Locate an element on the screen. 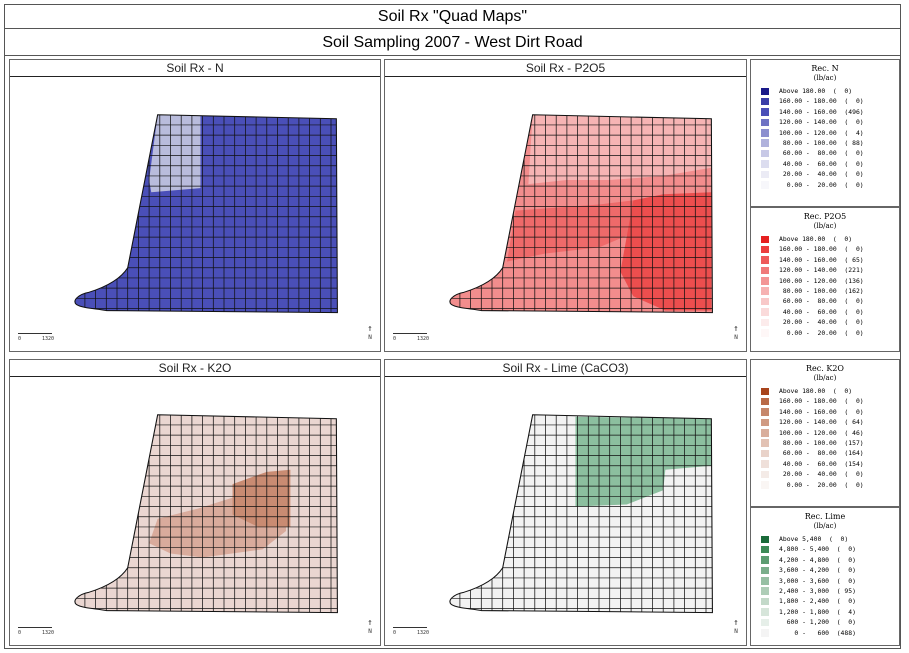 This screenshot has width=909, height=653. map-title-p2o5: Soil Rx - P2O5 is located at coordinates (565, 68).